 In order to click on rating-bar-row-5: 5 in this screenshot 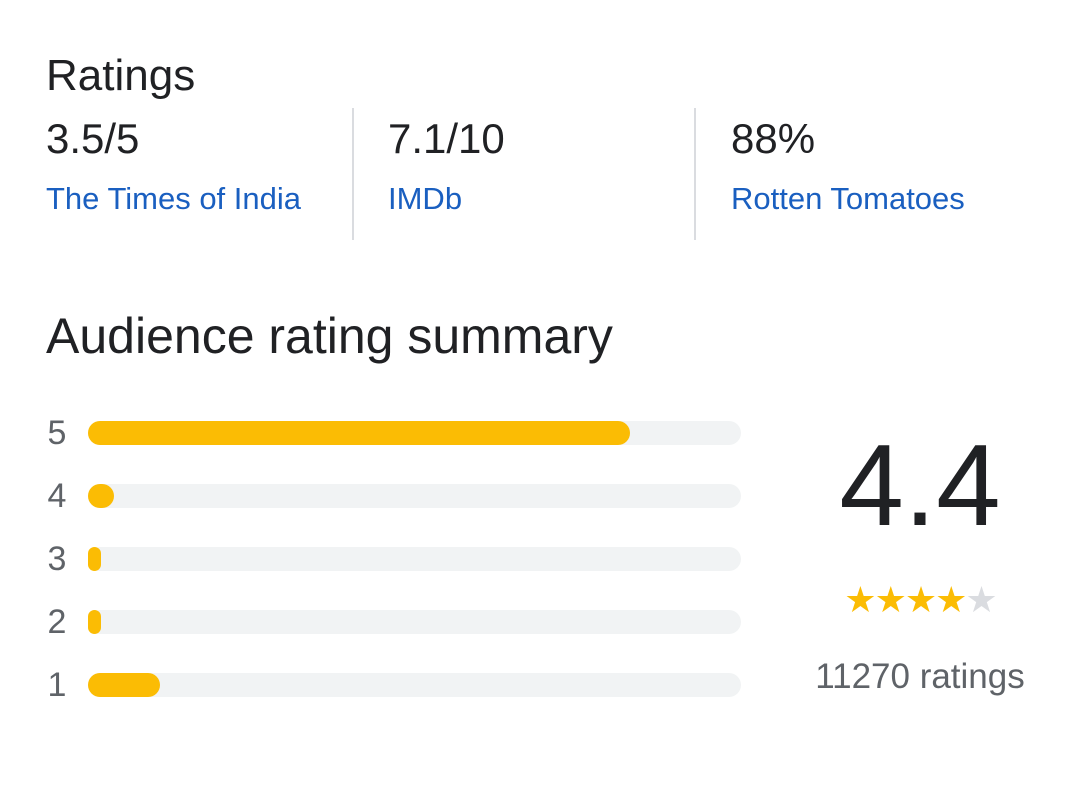, I will do `click(395, 433)`.